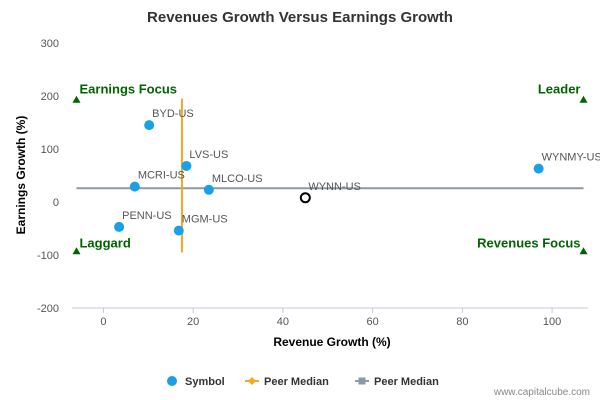 The width and height of the screenshot is (600, 400). I want to click on data-point-label: WYNN-US, so click(334, 187).